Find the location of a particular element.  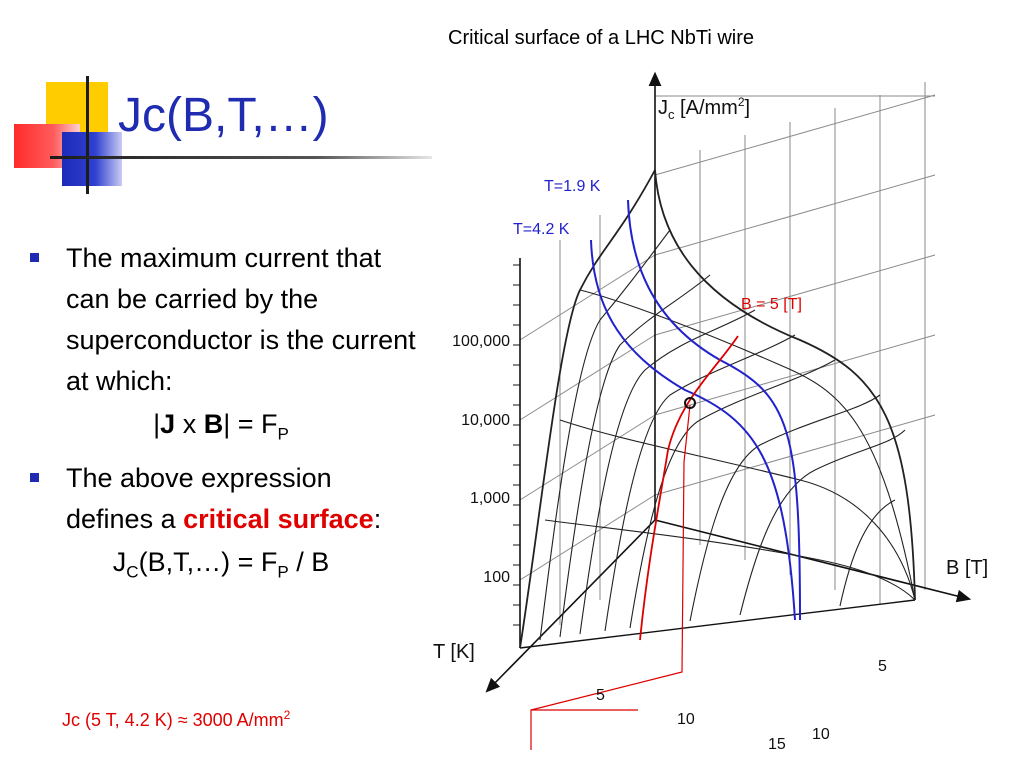

isofield-curve-5t is located at coordinates (634, 542).